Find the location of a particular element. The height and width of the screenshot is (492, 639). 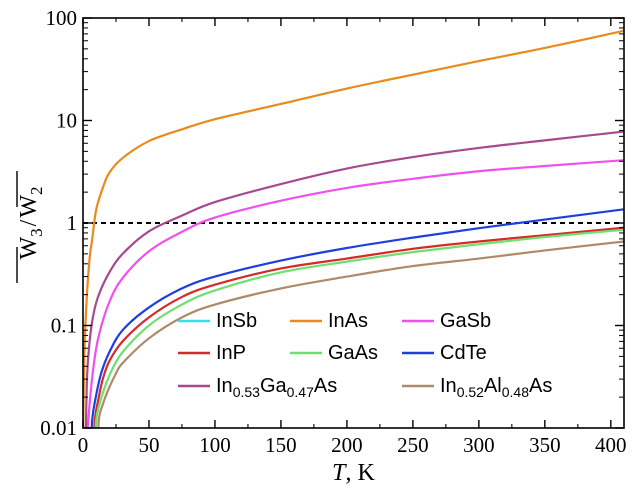

x-tick-label: 200 is located at coordinates (347, 445).